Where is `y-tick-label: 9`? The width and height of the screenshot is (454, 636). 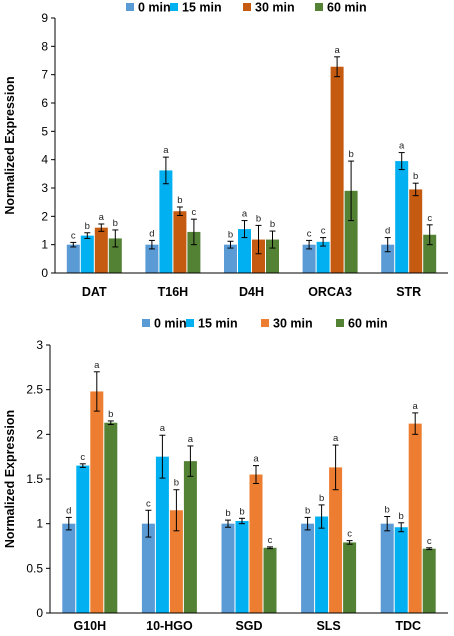
y-tick-label: 9 is located at coordinates (44, 18).